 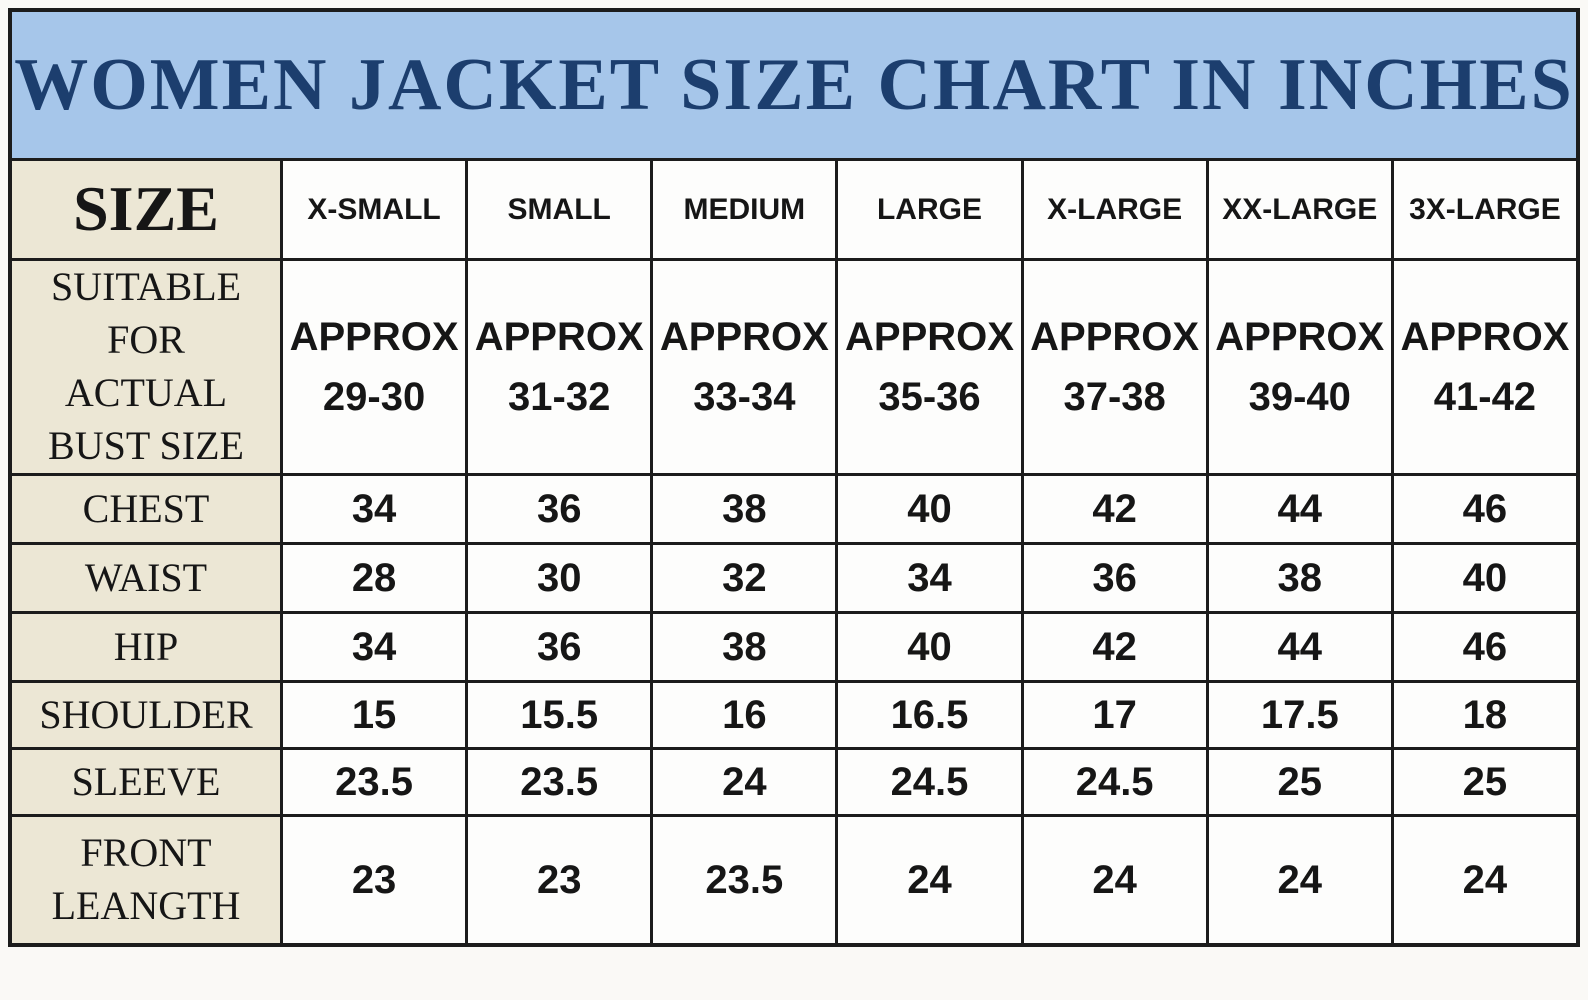 What do you see at coordinates (1299, 209) in the screenshot?
I see `column-header-xx-large: XX-LARGE` at bounding box center [1299, 209].